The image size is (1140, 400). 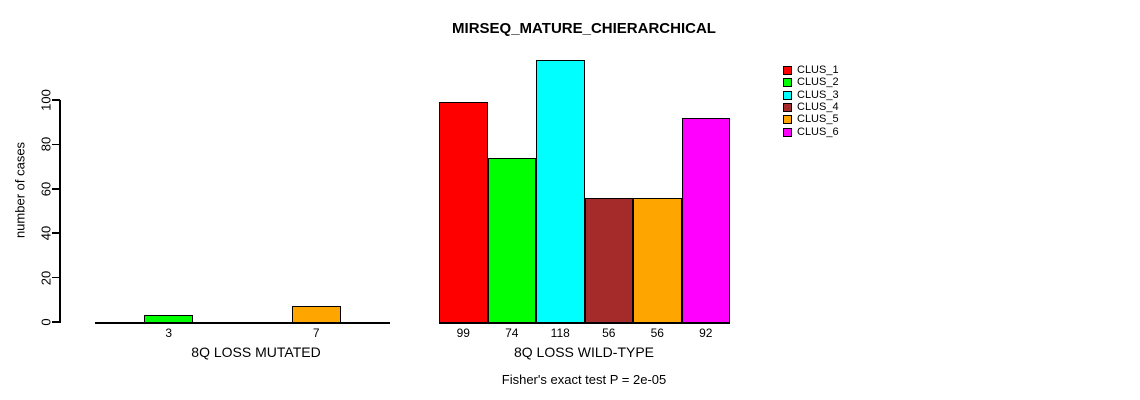 I want to click on legend-item: CLUS_6, so click(x=811, y=131).